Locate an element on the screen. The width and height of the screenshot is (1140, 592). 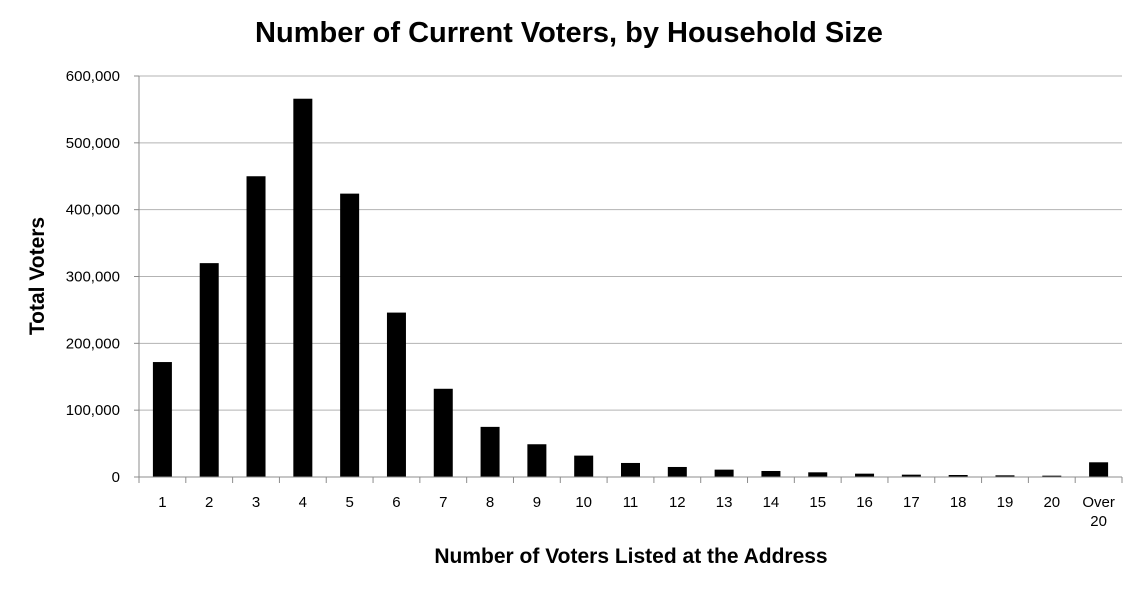
y-tick-label: 100,000 is located at coordinates (93, 410).